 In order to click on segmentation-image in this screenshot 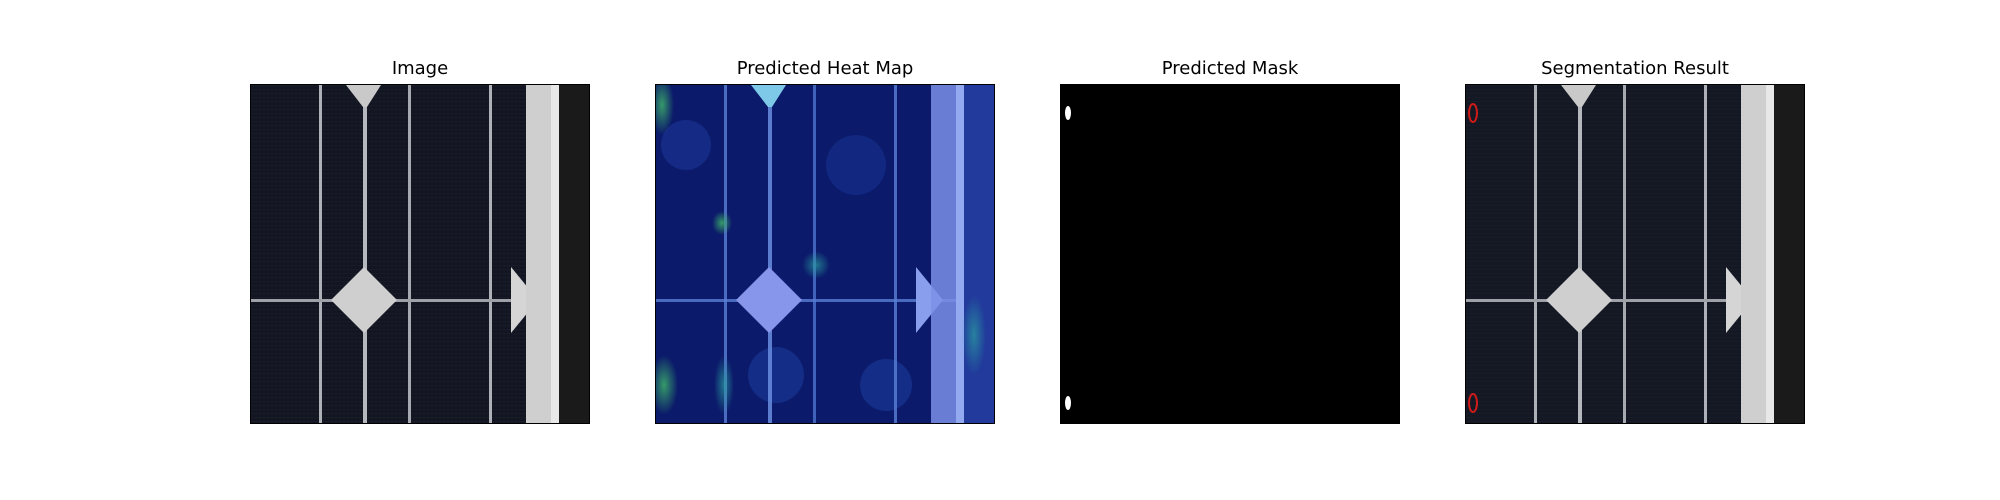, I will do `click(1635, 254)`.